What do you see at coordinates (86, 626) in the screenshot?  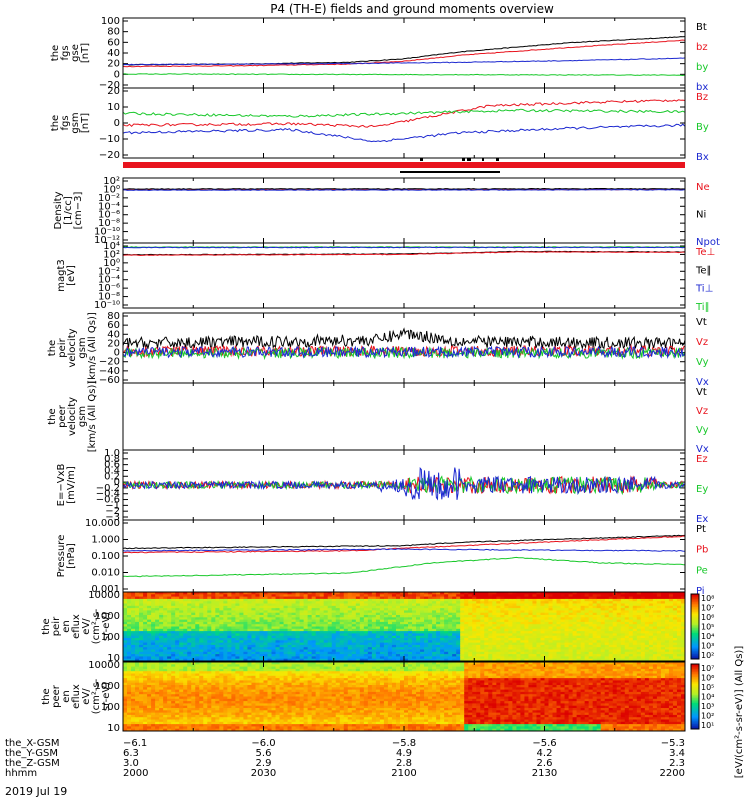 I see `ylabel-line: eV/` at bounding box center [86, 626].